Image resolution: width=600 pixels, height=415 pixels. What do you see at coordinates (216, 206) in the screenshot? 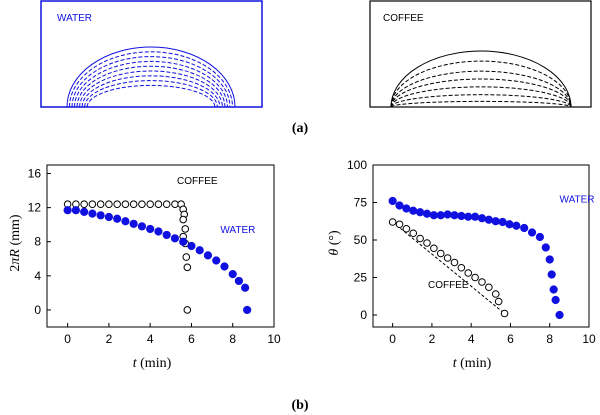
I see `radius-chart-annotations: COFFEE WATER` at bounding box center [216, 206].